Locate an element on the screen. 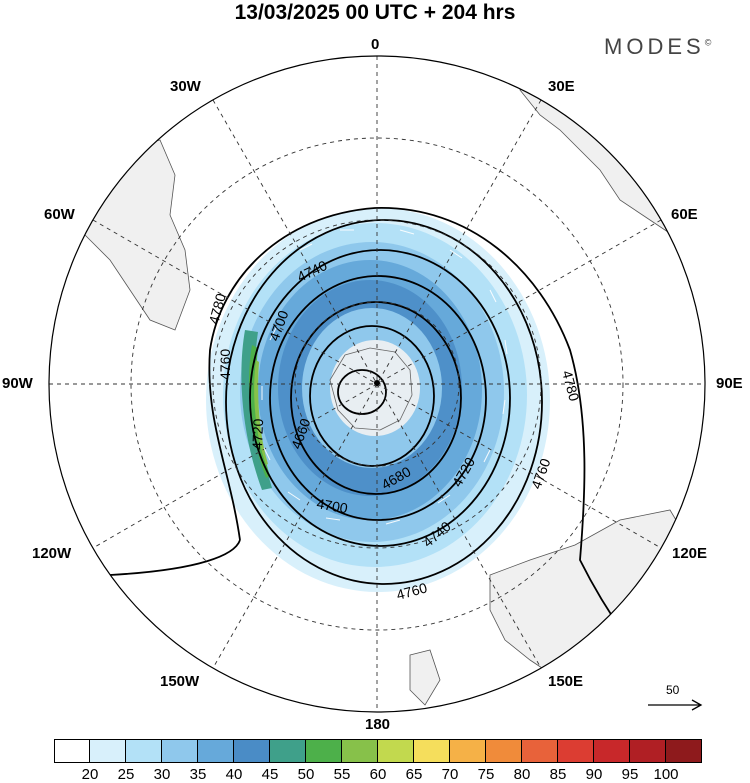  colorbar-frame is located at coordinates (378, 751).